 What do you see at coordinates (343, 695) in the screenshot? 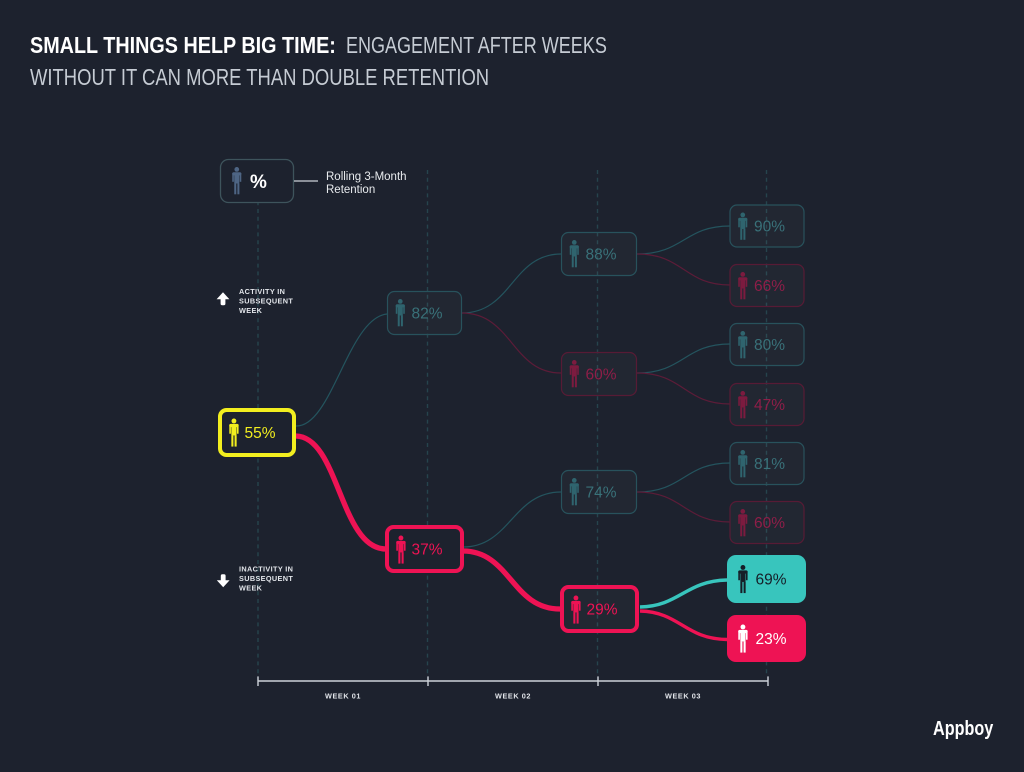
I see `svg-text: WEEK 01` at bounding box center [343, 695].